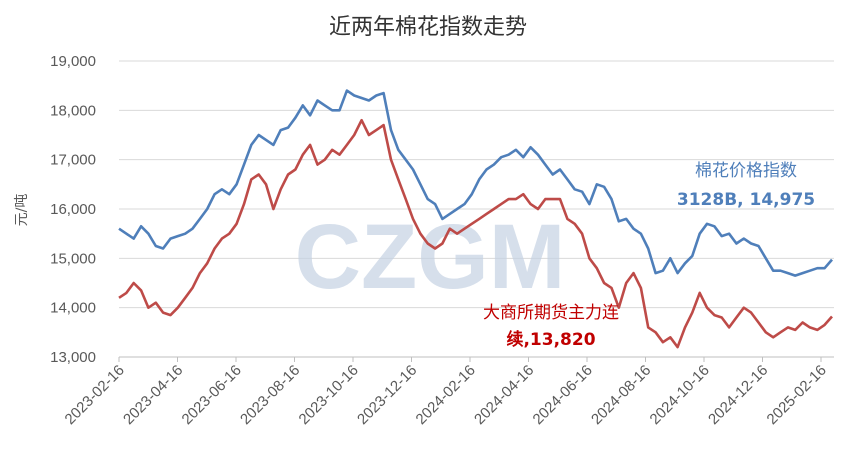  Describe the element at coordinates (73, 110) in the screenshot. I see `y-tick-label: 18,000` at that location.